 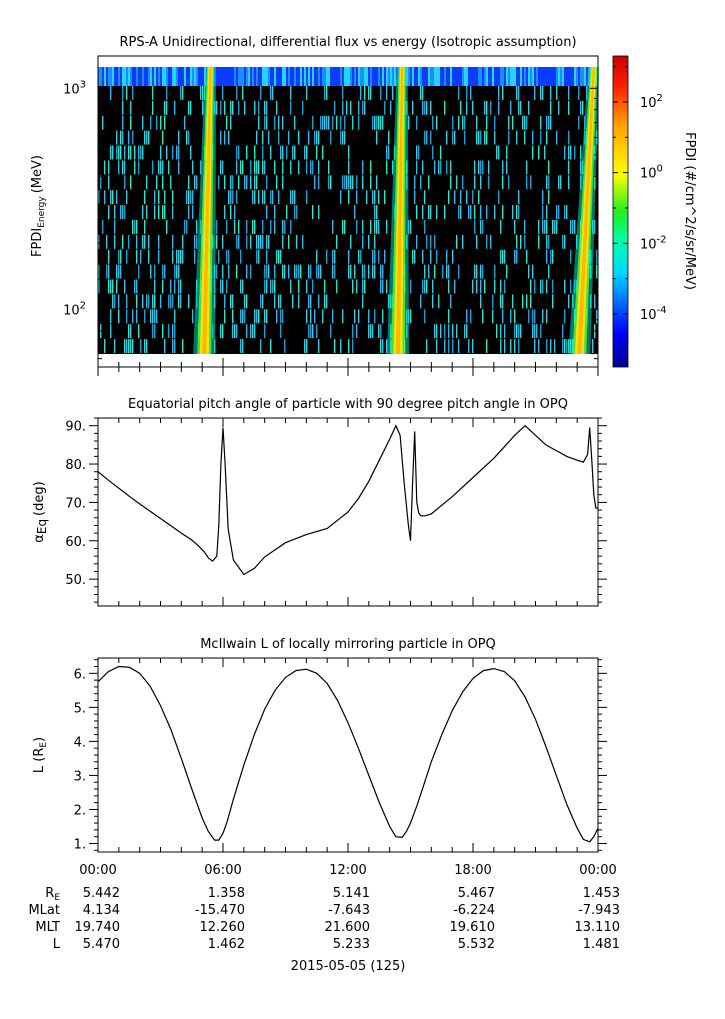 What do you see at coordinates (74, 88) in the screenshot?
I see `spectrogram-y-tick-label: 103` at bounding box center [74, 88].